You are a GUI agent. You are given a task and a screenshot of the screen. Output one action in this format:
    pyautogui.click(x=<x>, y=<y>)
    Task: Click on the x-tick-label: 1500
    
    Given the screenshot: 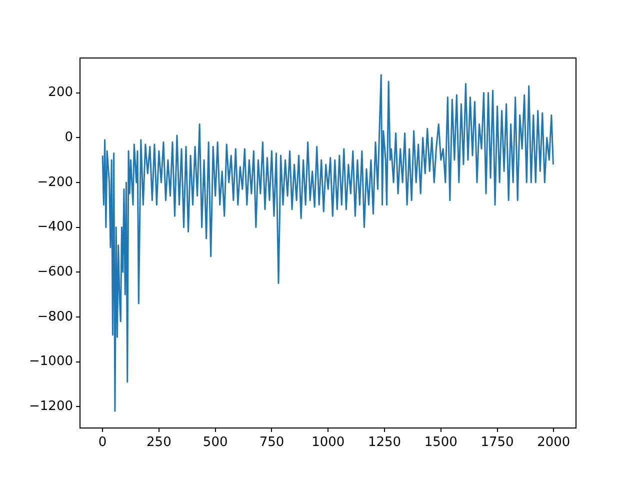 What is the action you would take?
    pyautogui.click(x=441, y=442)
    